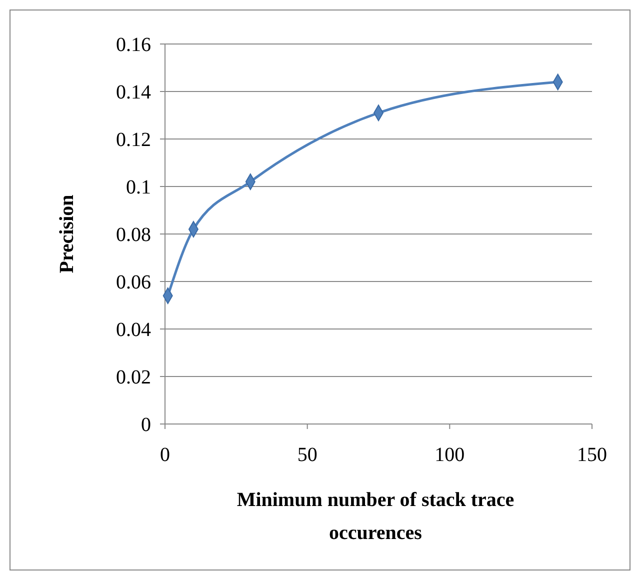 The height and width of the screenshot is (581, 640). Describe the element at coordinates (449, 455) in the screenshot. I see `x-tick-label: 100` at that location.